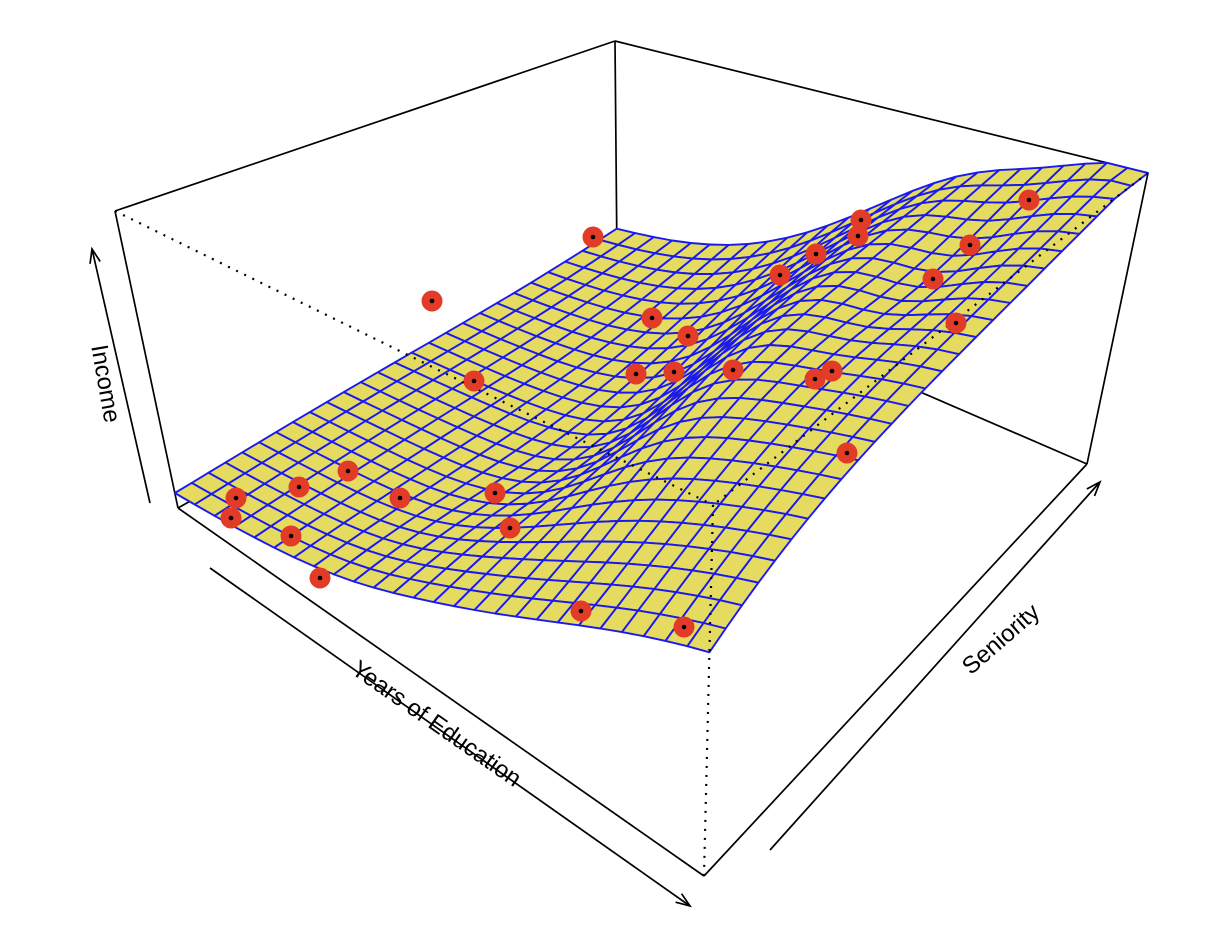 The image size is (1224, 942). I want to click on income-axis-arrowhead, so click(95, 255).